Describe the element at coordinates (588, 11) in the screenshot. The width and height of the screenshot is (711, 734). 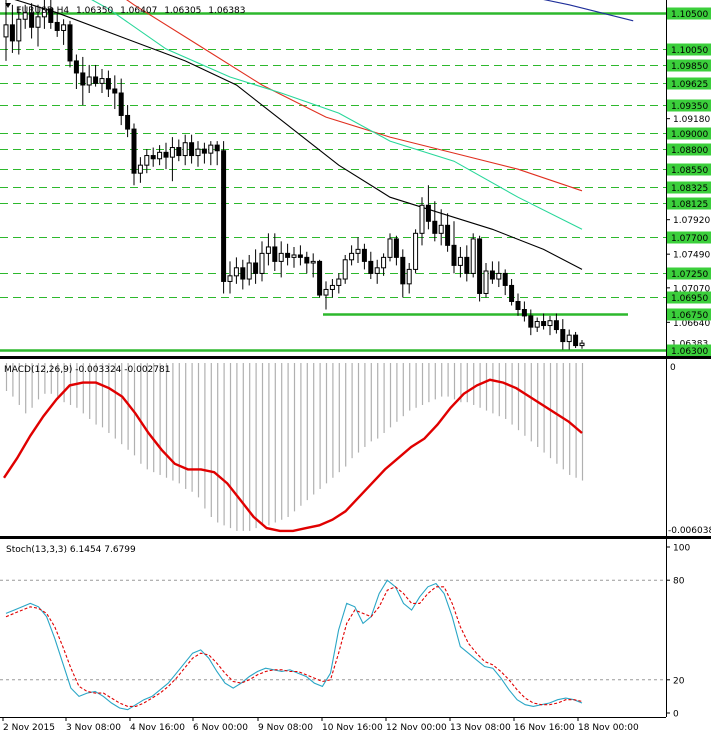
I see `ma_long-line` at that location.